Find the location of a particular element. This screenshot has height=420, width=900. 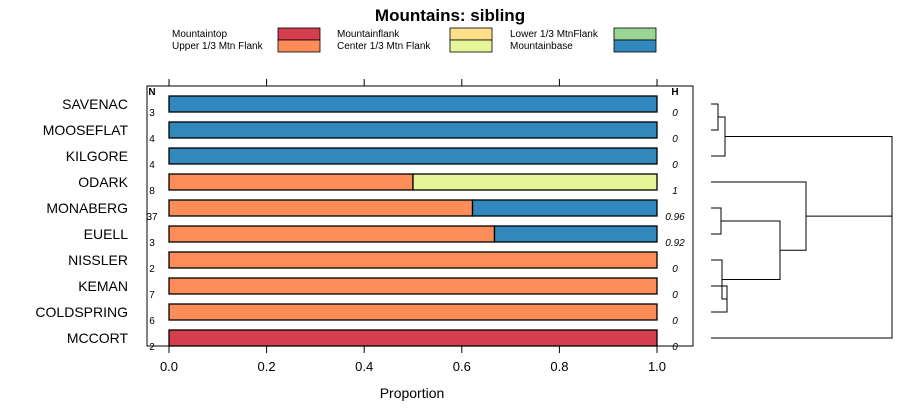

dendrogram is located at coordinates (802, 221).